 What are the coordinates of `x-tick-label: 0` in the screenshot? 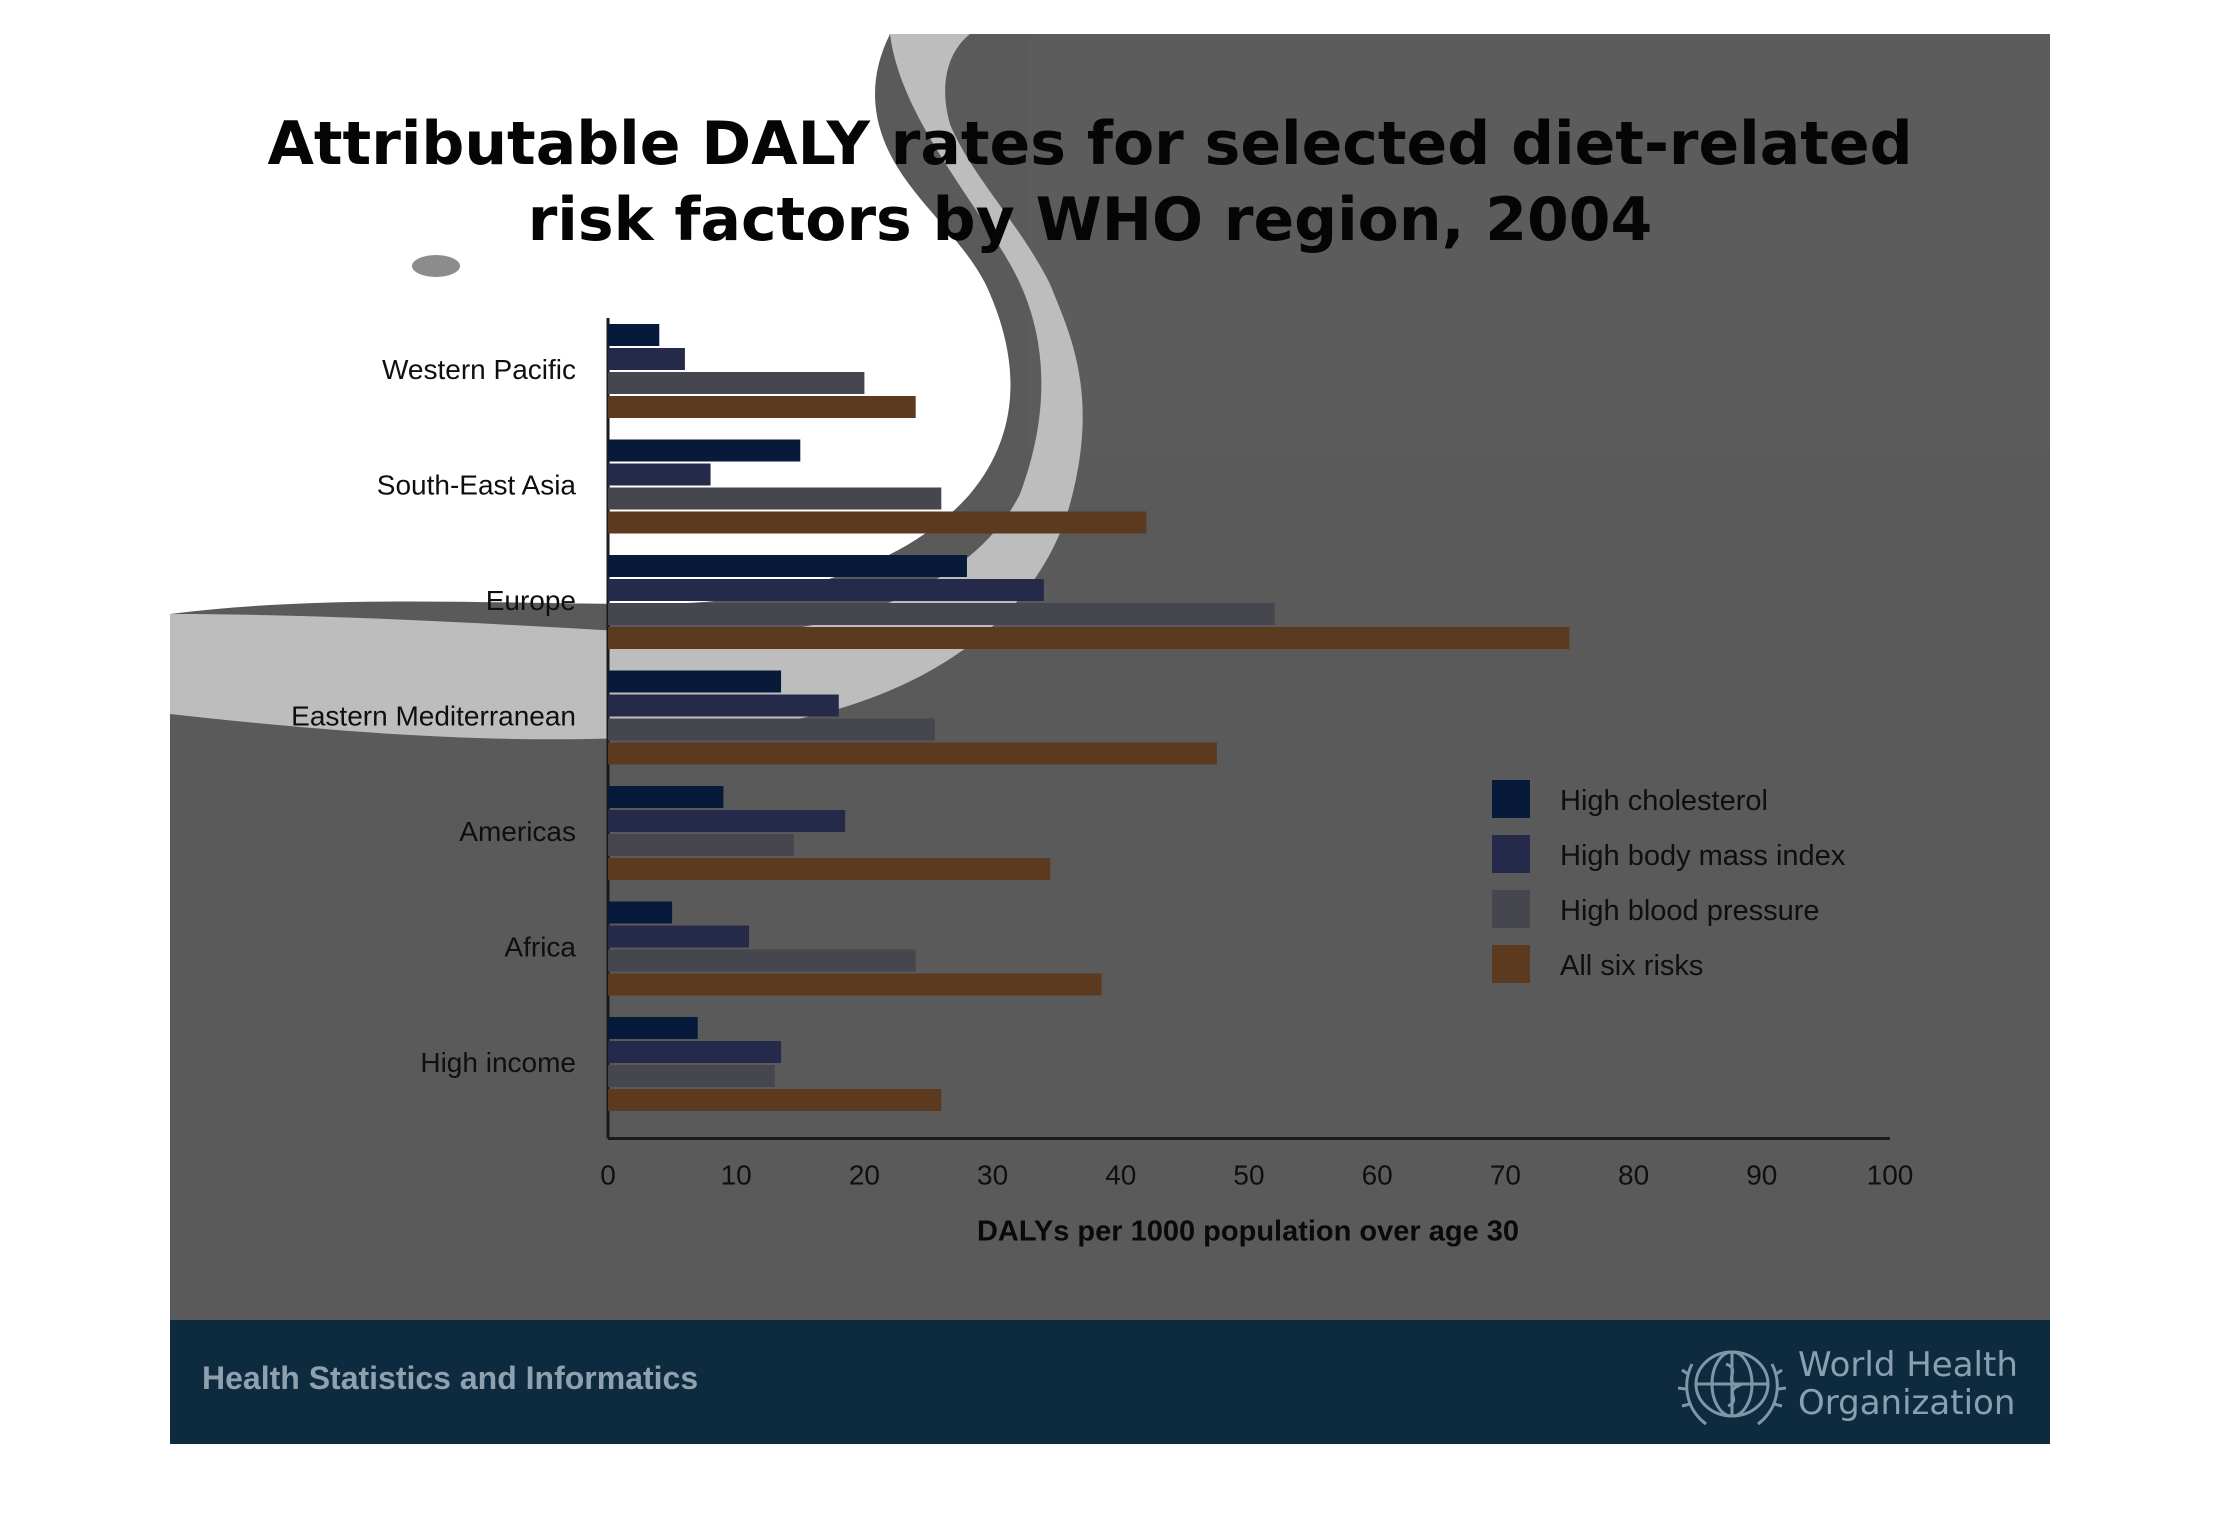 It's located at (608, 1175).